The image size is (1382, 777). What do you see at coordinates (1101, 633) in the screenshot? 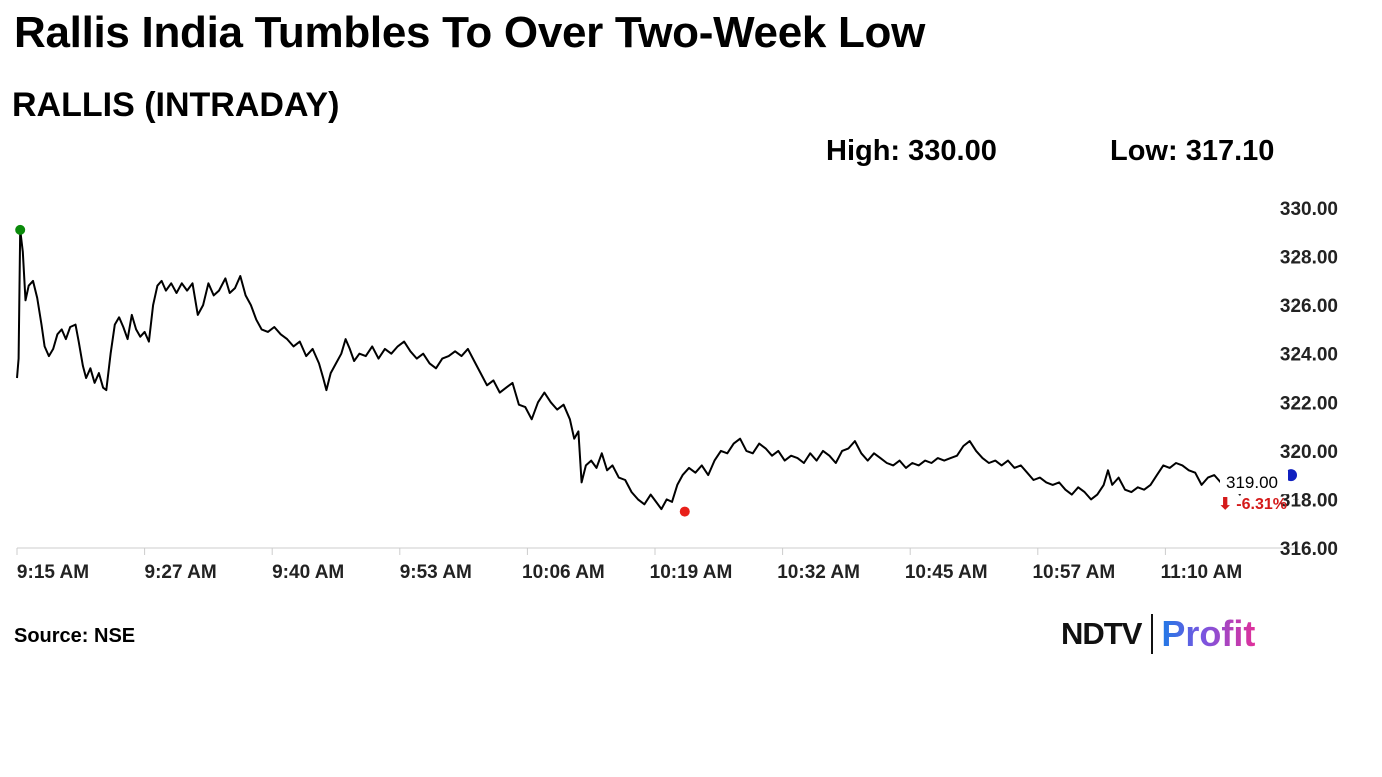
I see `logo-ndtv-text: NDTV` at bounding box center [1101, 633].